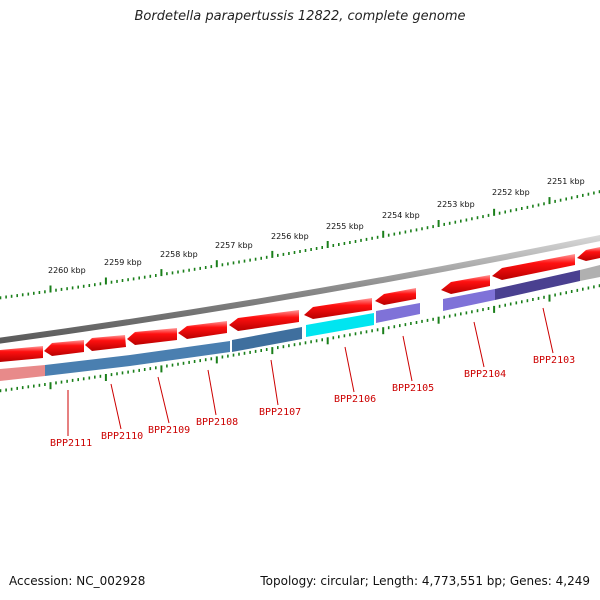 The width and height of the screenshot is (600, 600). I want to click on kbp-label-2255: 2255 kbp, so click(345, 226).